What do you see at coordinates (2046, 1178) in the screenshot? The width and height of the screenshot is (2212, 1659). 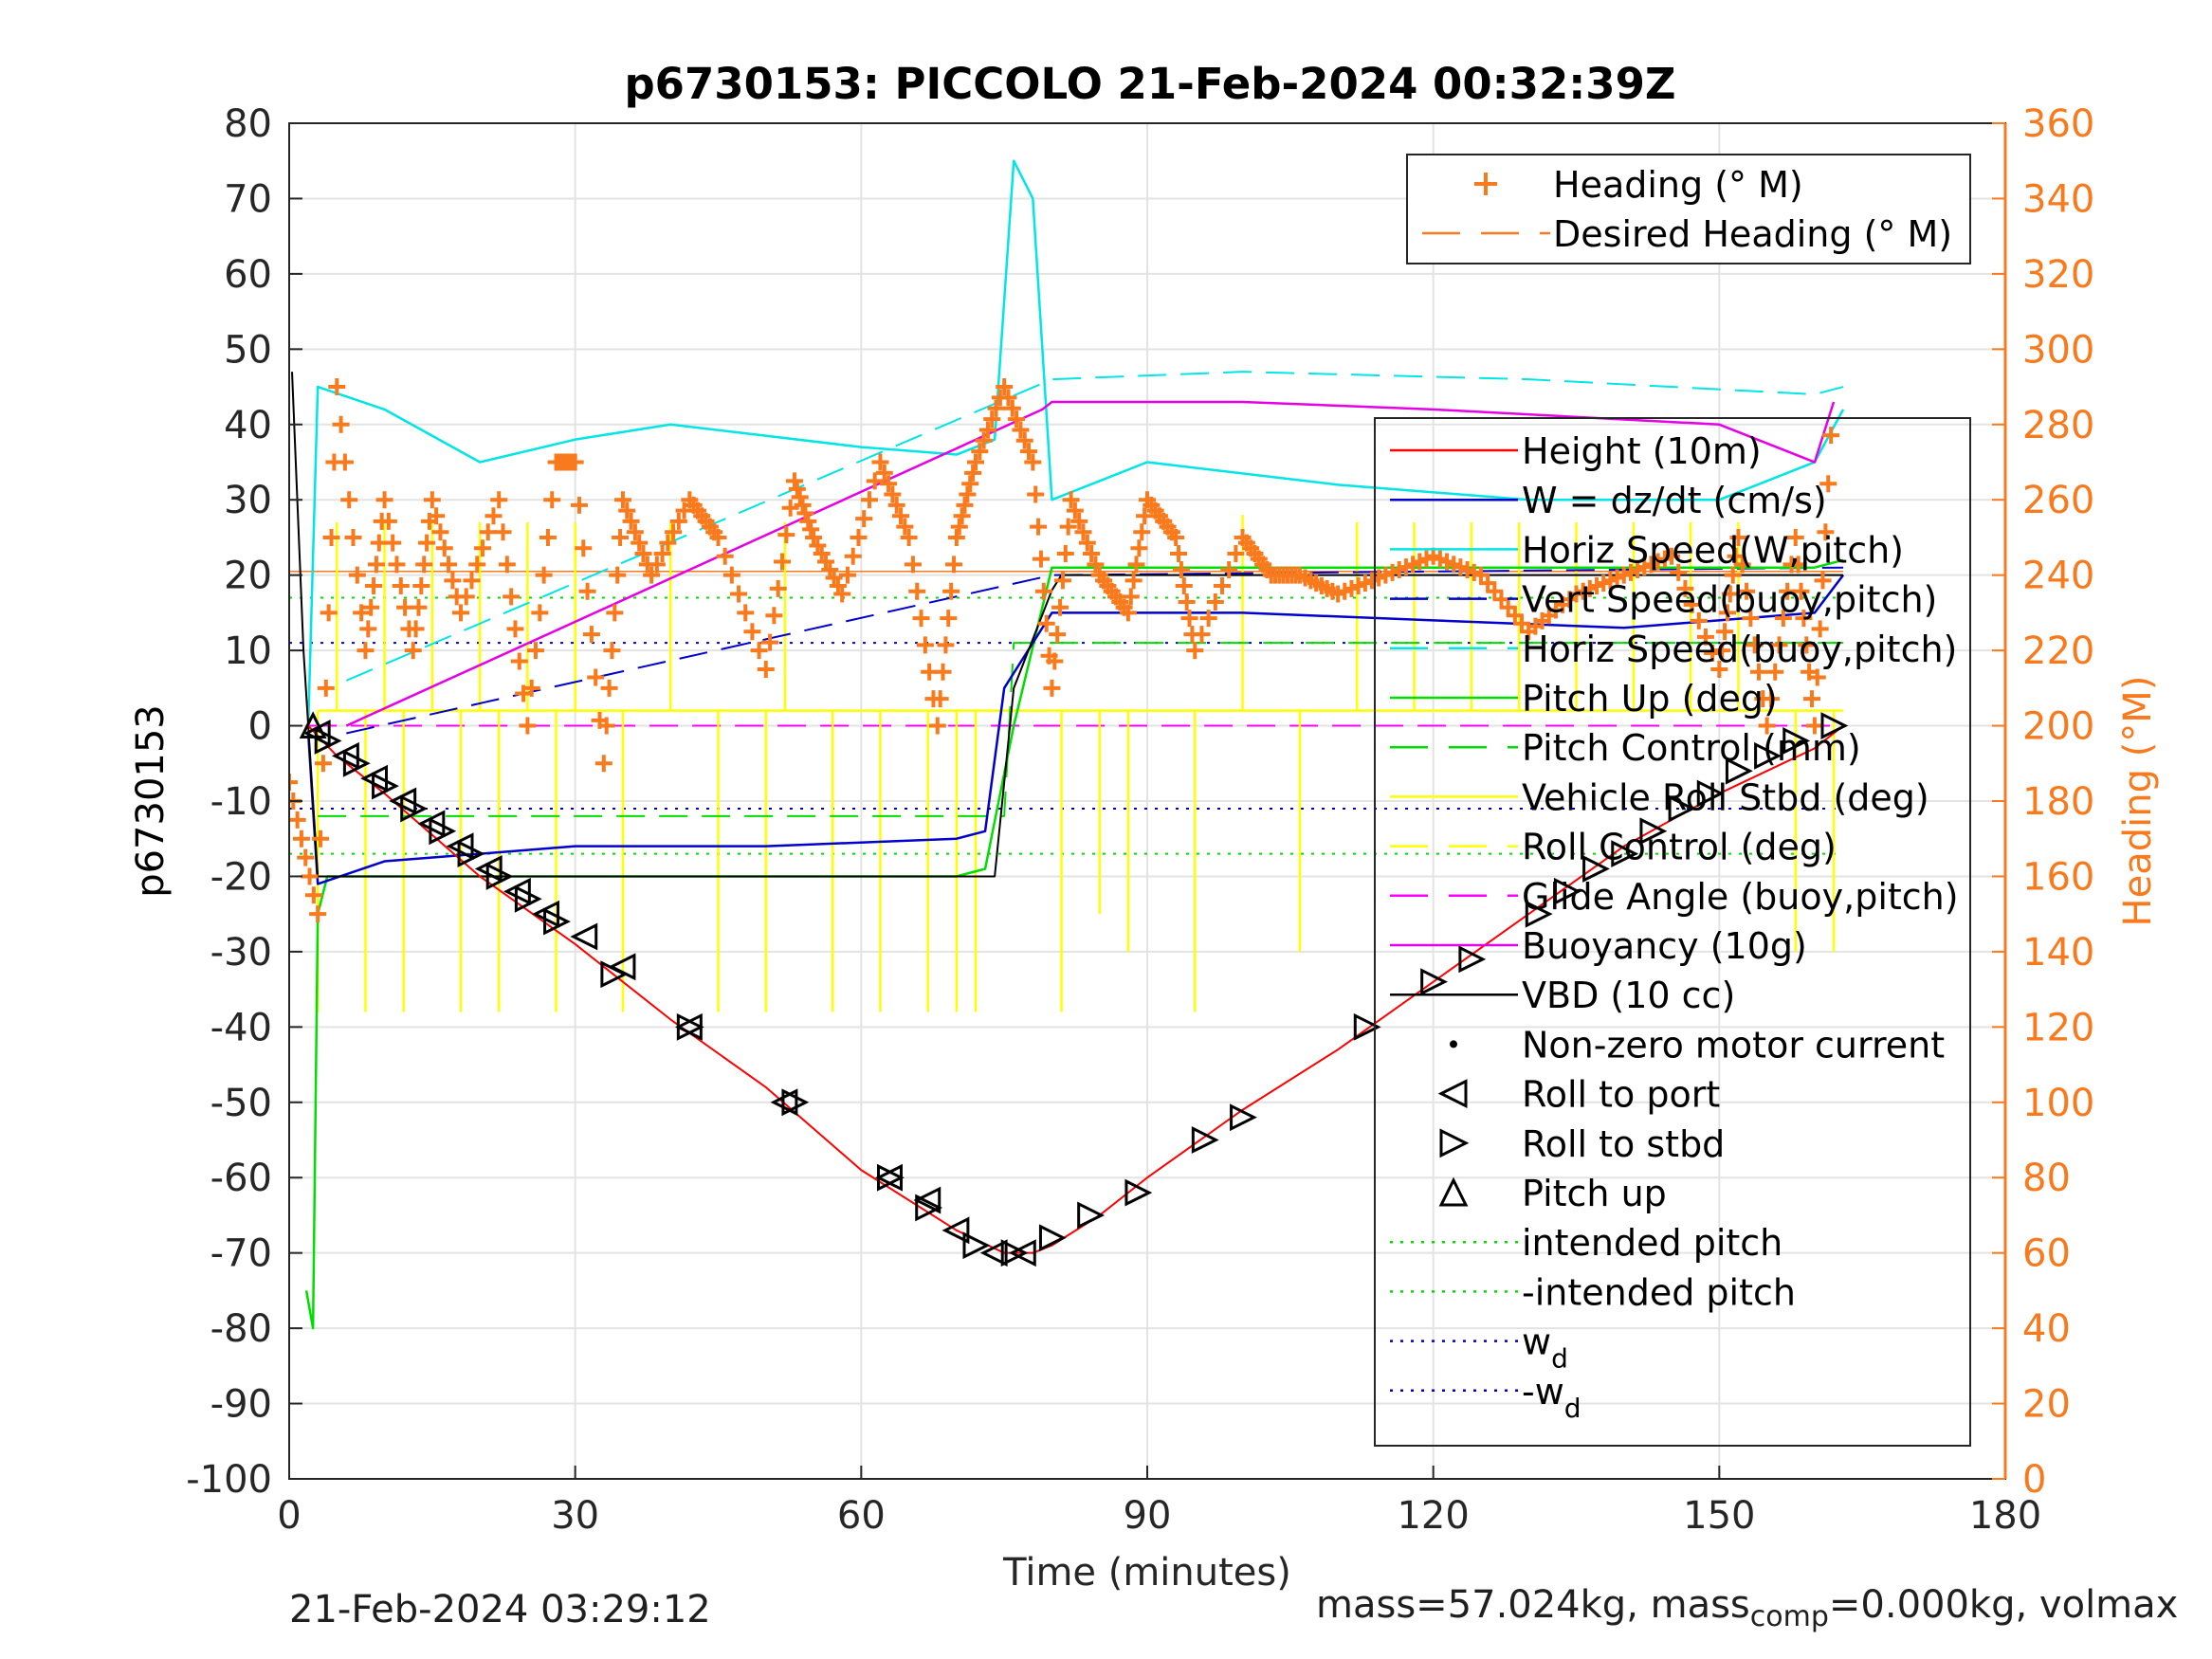 I see `y-right-tick-label: 80` at bounding box center [2046, 1178].